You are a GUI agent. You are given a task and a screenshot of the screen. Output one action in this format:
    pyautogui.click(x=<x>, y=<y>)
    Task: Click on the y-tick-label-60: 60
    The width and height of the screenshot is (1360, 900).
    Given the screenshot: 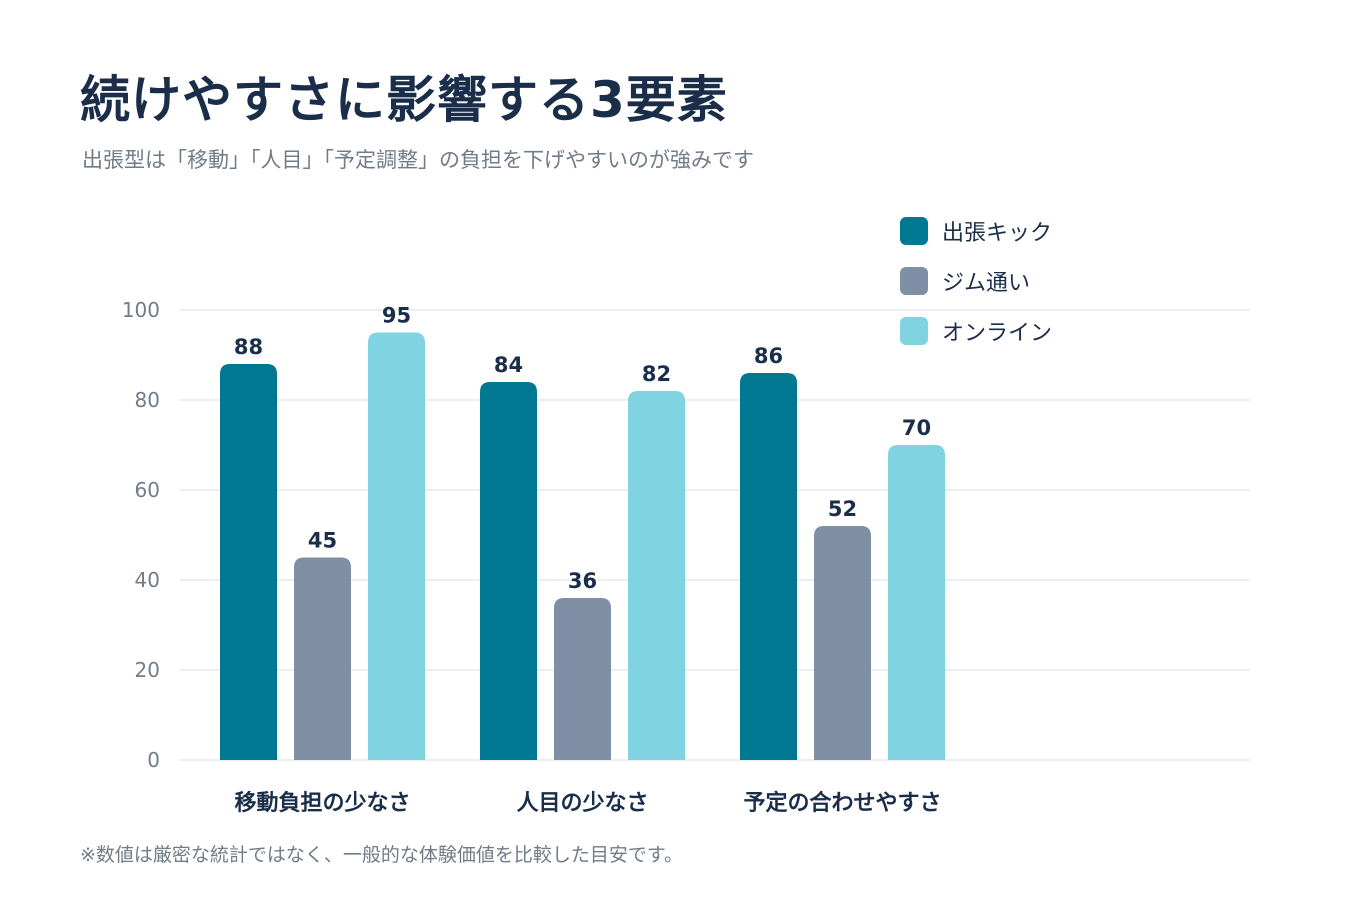 What is the action you would take?
    pyautogui.click(x=147, y=490)
    